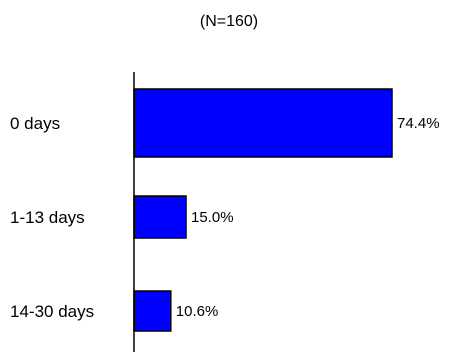  I want to click on category-label-3: 14-30 days, so click(52, 311).